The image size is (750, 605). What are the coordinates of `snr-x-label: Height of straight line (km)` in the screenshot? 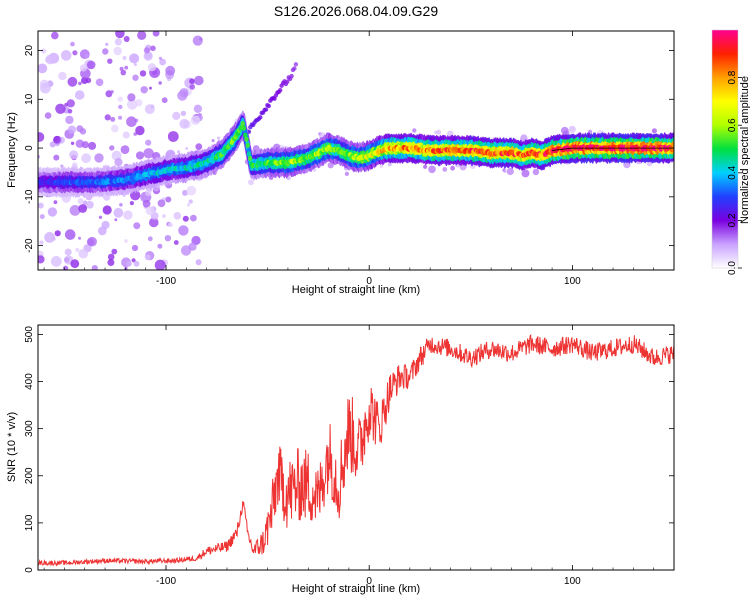 It's located at (356, 589).